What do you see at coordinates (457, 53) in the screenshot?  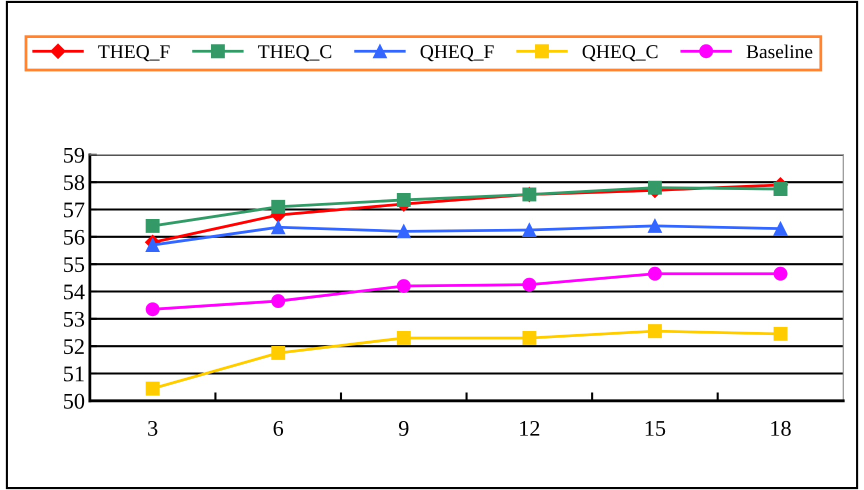 I see `legend-label: QHEQ_F` at bounding box center [457, 53].